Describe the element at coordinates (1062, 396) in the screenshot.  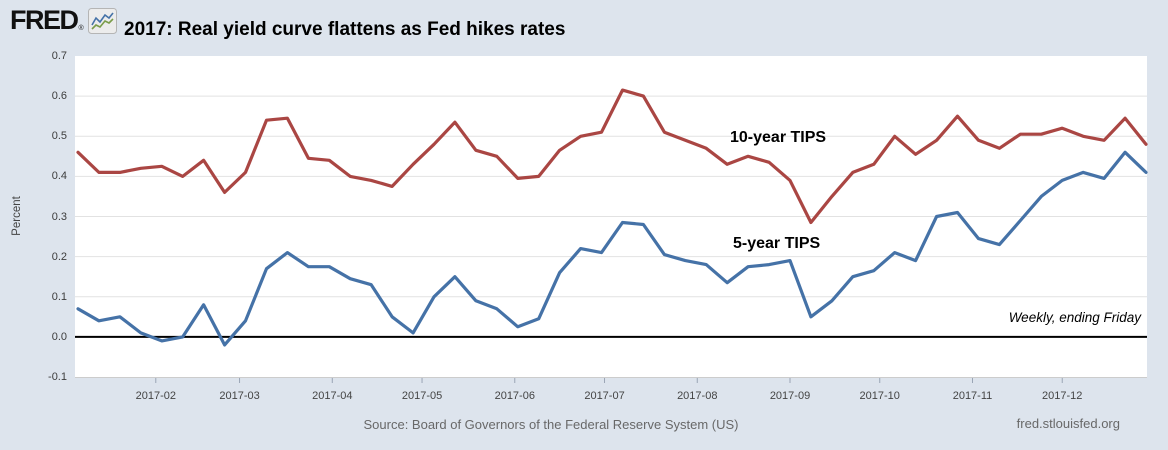
I see `x-tick-label: 2017-12` at that location.